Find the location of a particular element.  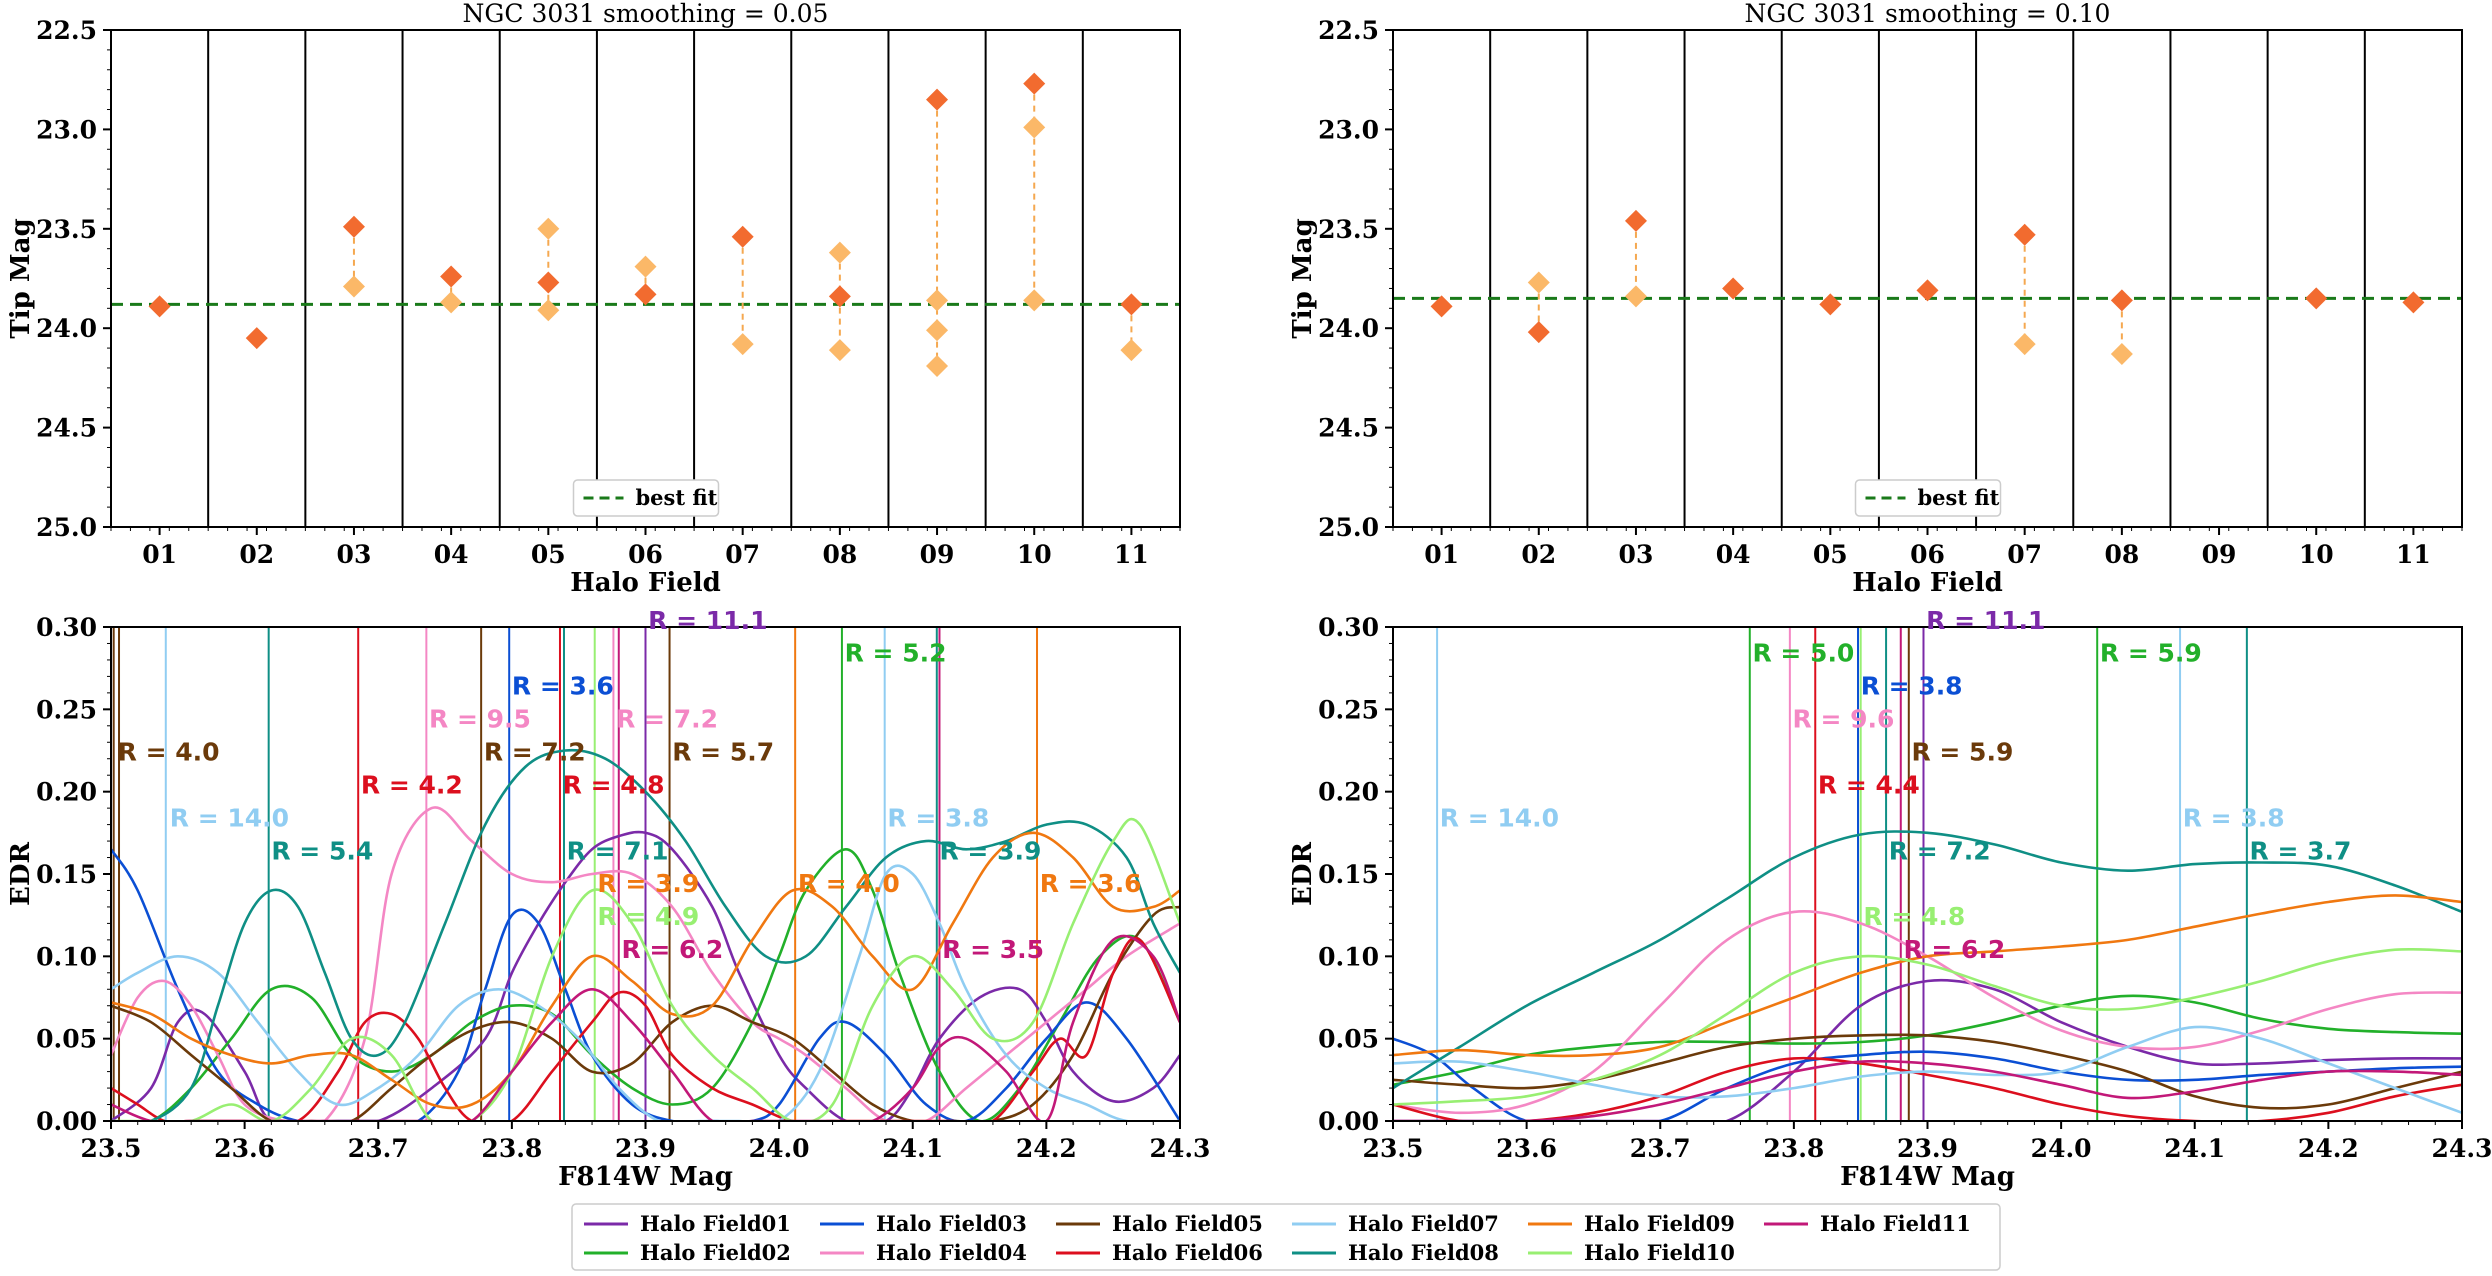

y-axis-label: Tip Mag is located at coordinates (21, 278).